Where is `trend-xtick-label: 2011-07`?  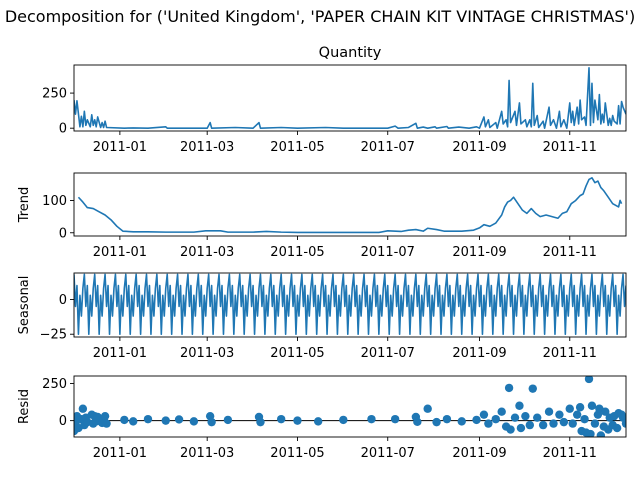
trend-xtick-label: 2011-07 is located at coordinates (388, 252).